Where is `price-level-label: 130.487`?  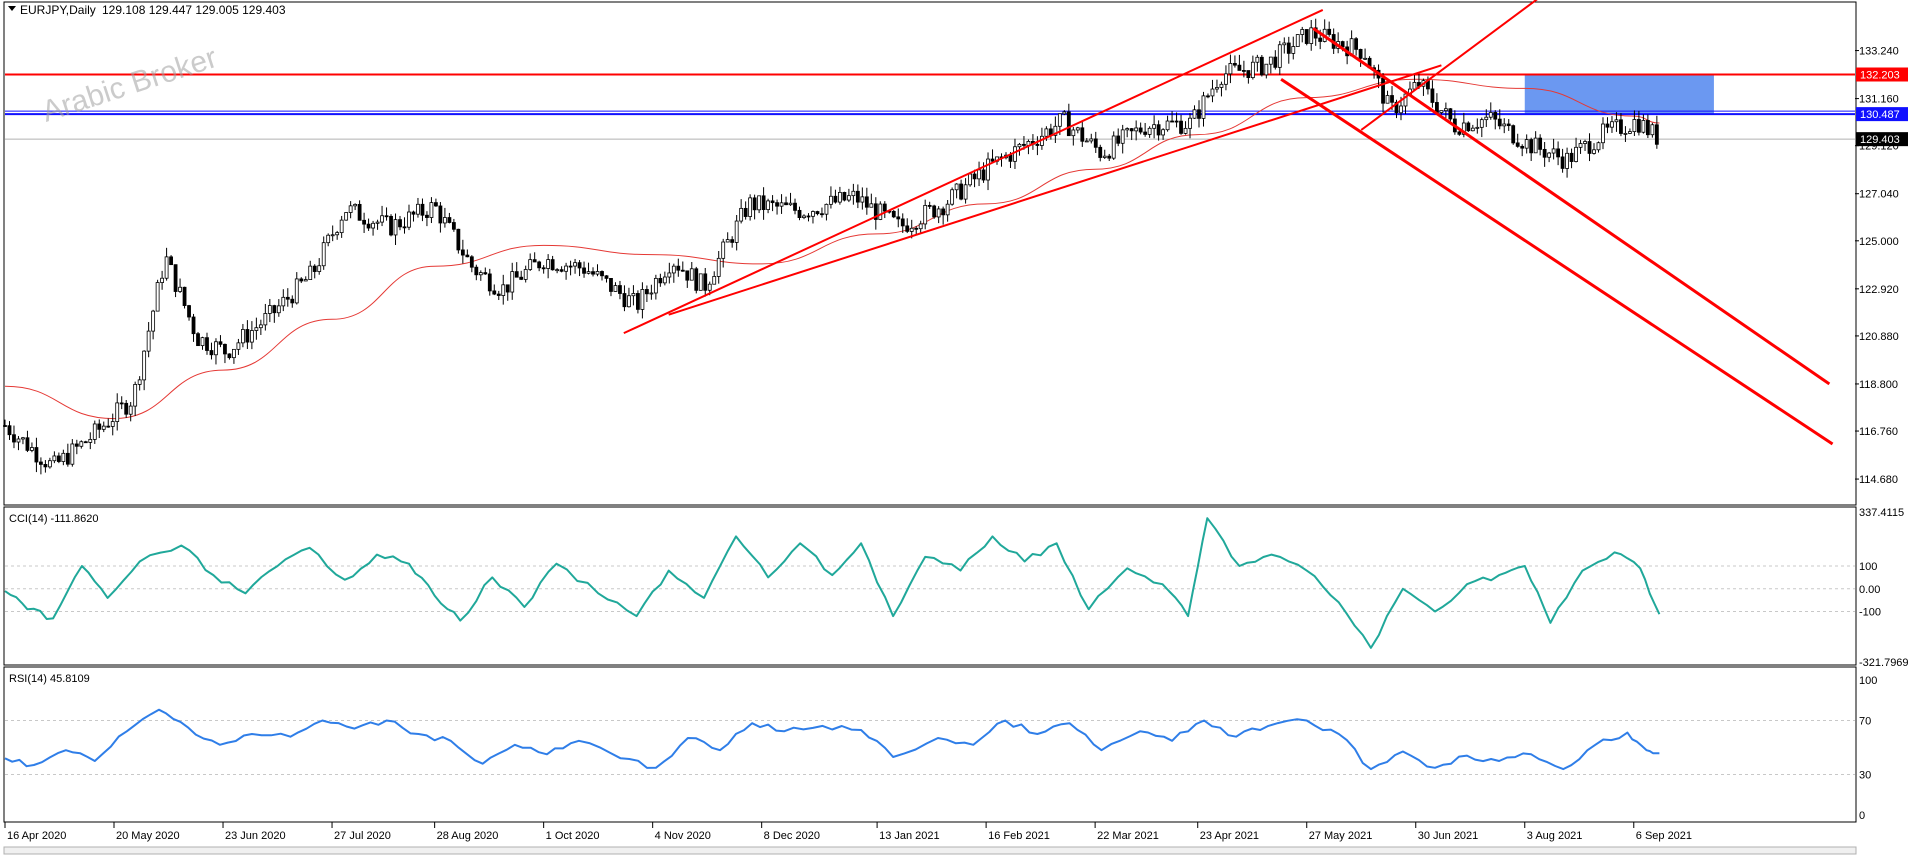
price-level-label: 130.487 is located at coordinates (1880, 115).